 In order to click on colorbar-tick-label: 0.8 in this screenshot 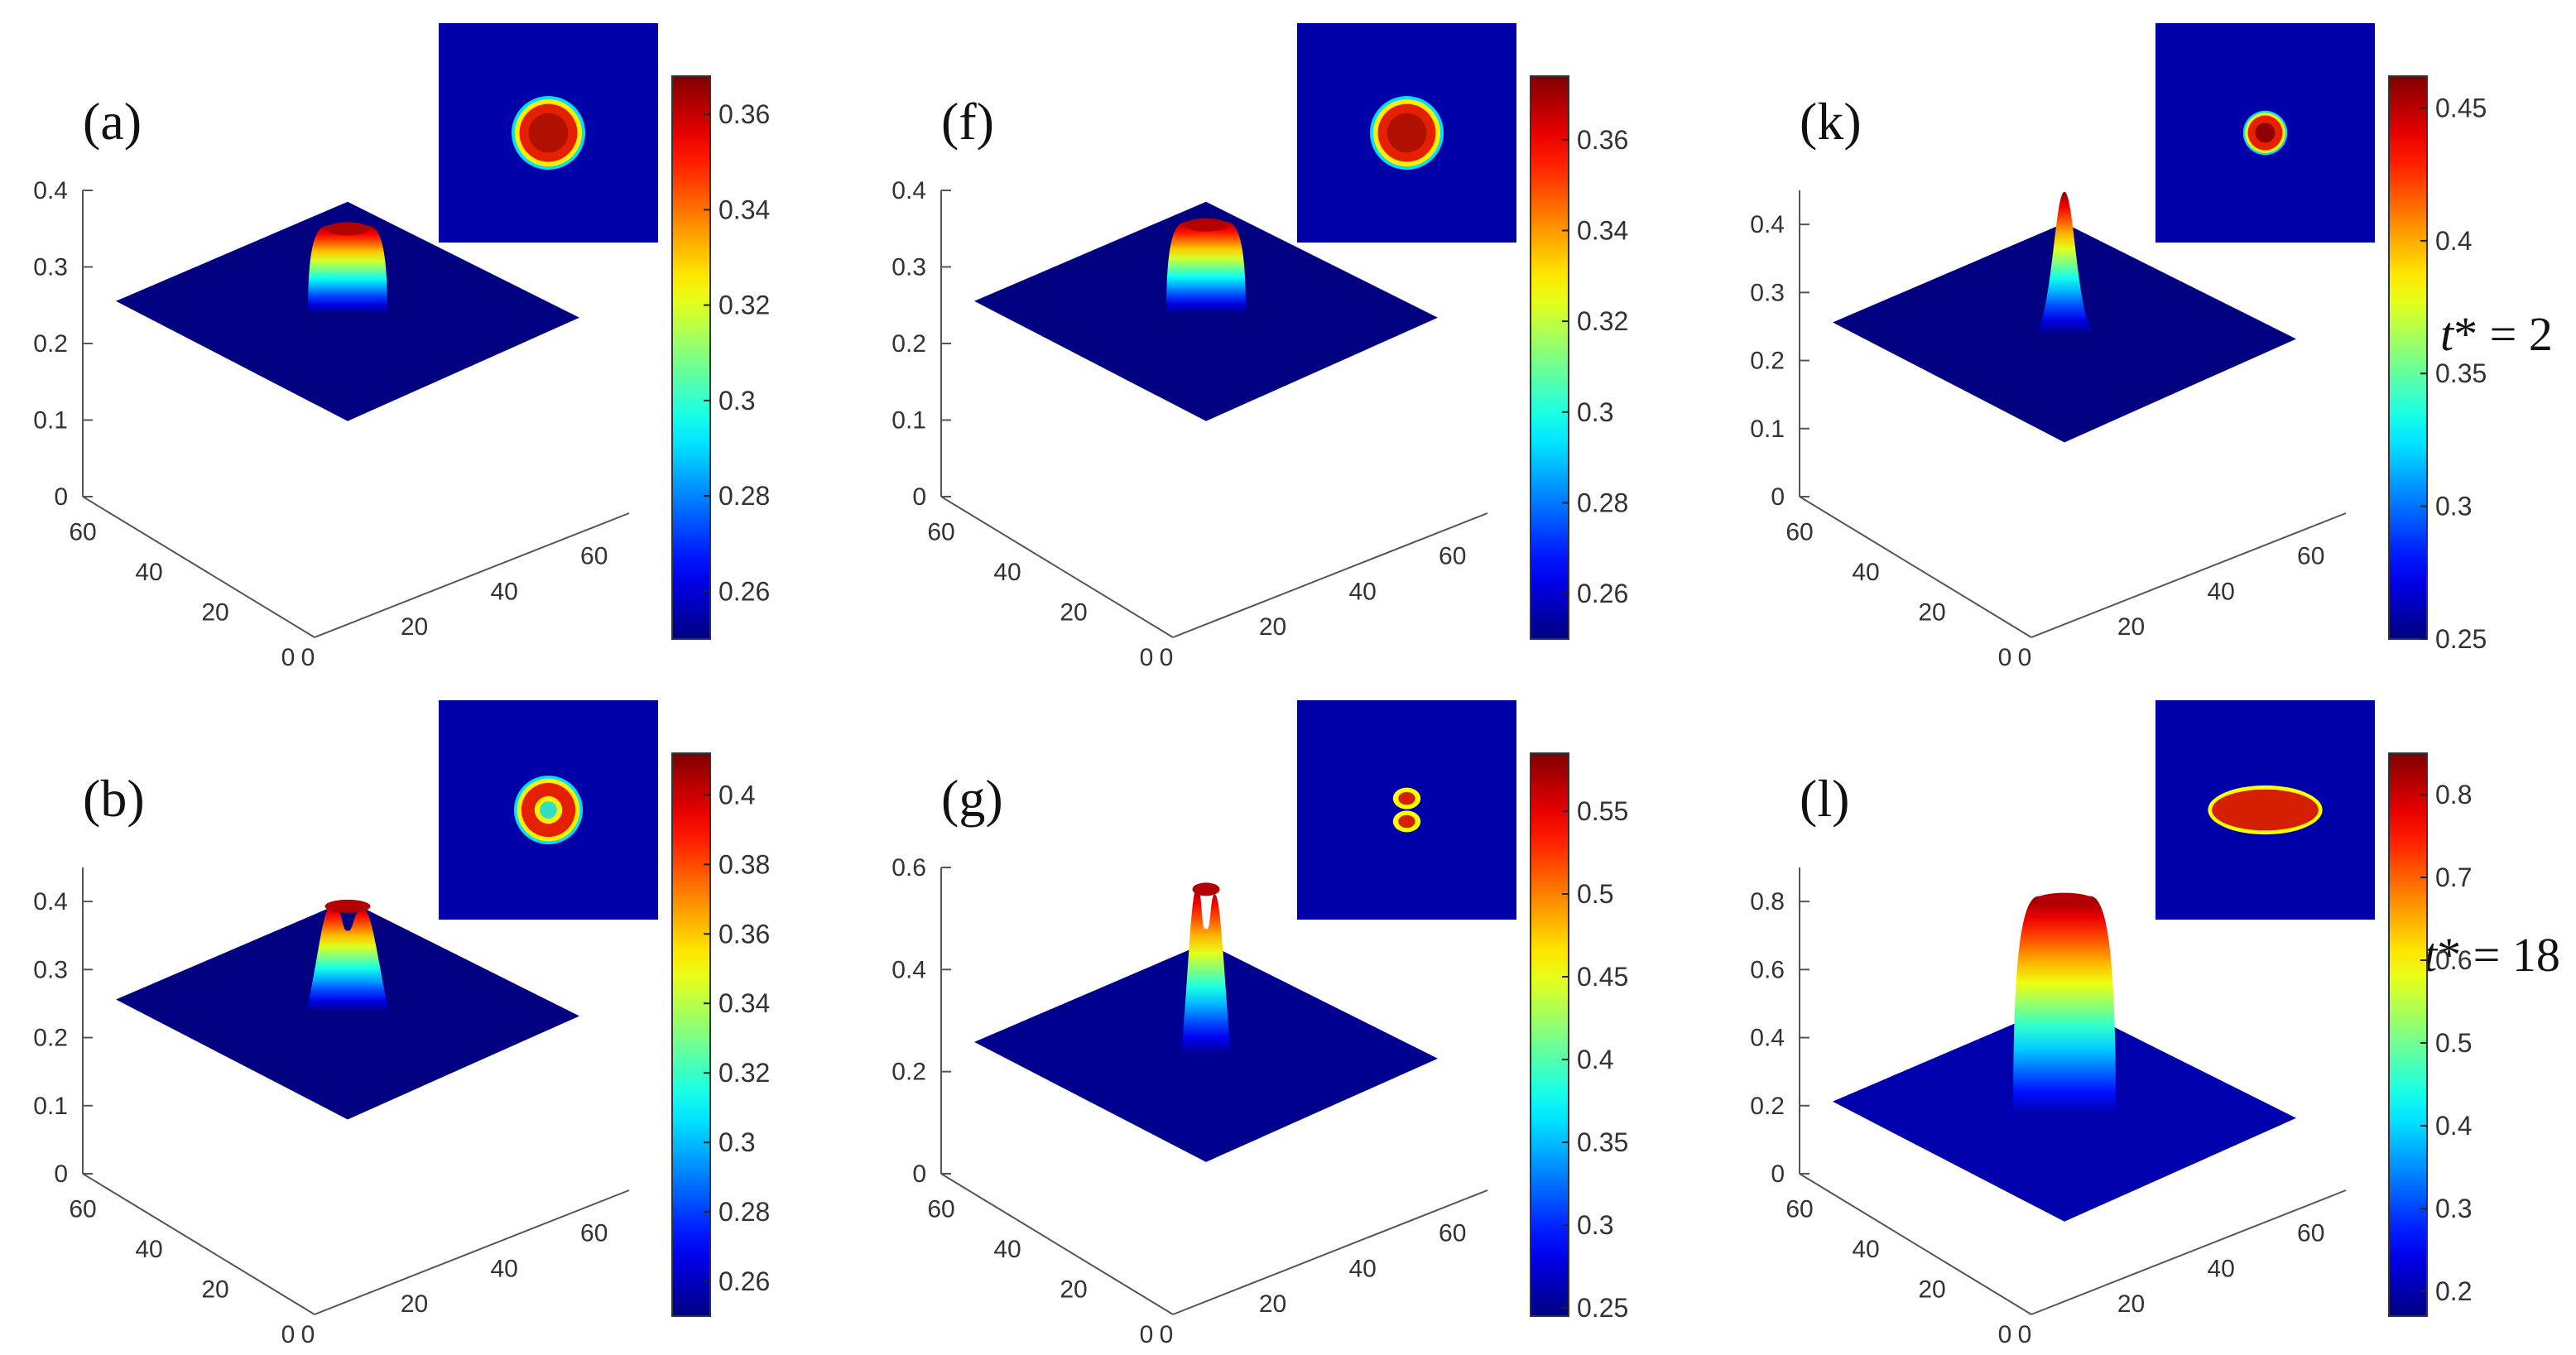, I will do `click(2453, 795)`.